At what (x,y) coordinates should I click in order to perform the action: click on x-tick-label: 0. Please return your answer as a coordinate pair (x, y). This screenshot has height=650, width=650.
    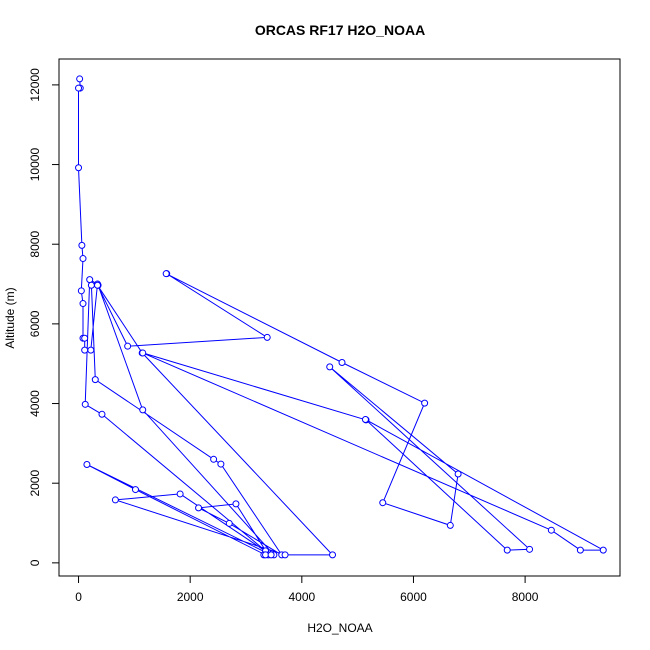
    Looking at the image, I should click on (78, 597).